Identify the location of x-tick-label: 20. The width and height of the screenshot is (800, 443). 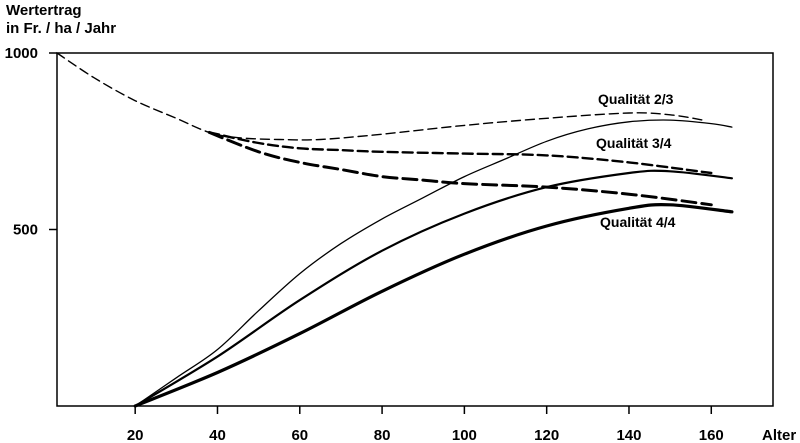
(135, 435).